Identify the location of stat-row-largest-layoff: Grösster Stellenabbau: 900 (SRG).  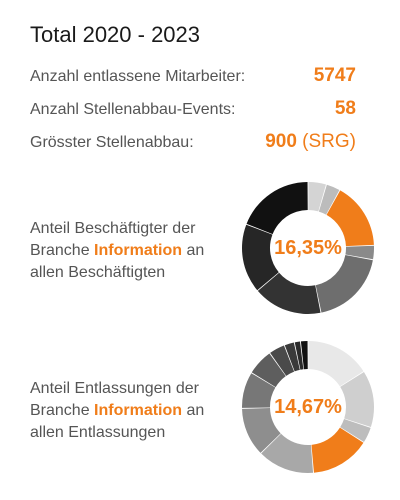
(193, 145).